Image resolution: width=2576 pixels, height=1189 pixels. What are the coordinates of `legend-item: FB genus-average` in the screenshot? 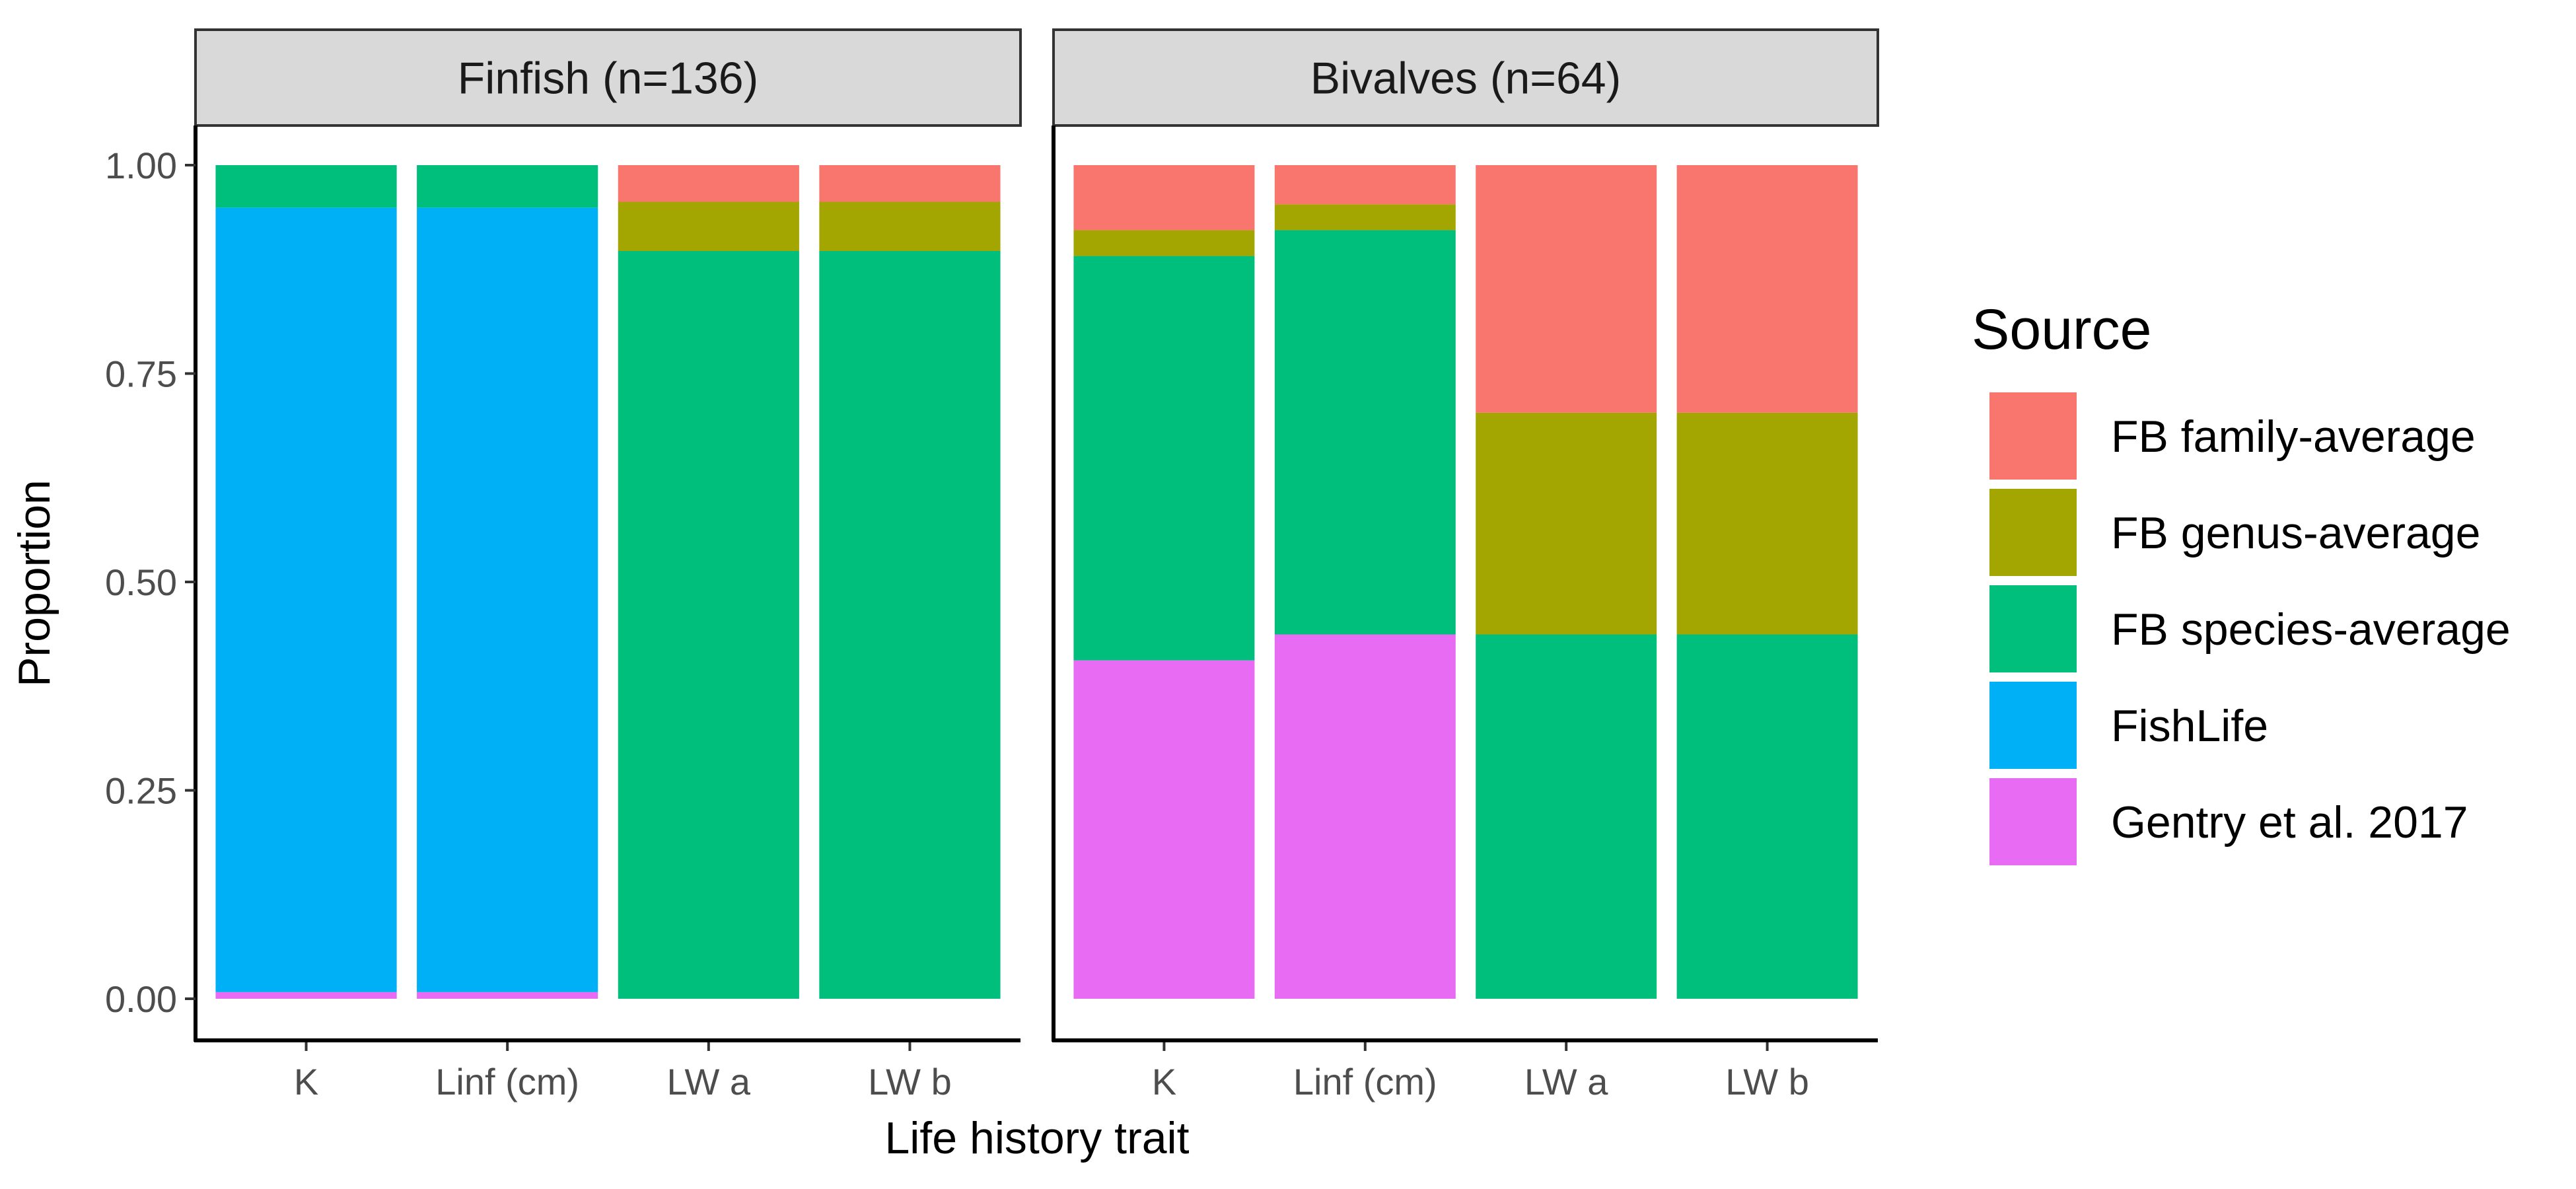 It's located at (2234, 532).